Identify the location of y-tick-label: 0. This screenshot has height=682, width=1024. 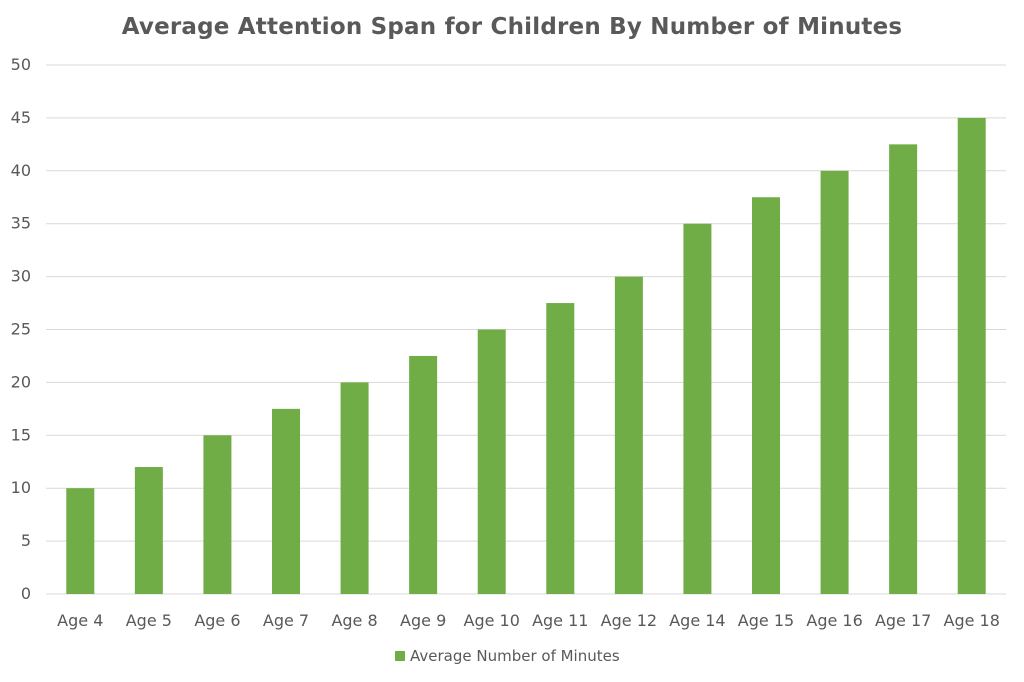
(26, 593).